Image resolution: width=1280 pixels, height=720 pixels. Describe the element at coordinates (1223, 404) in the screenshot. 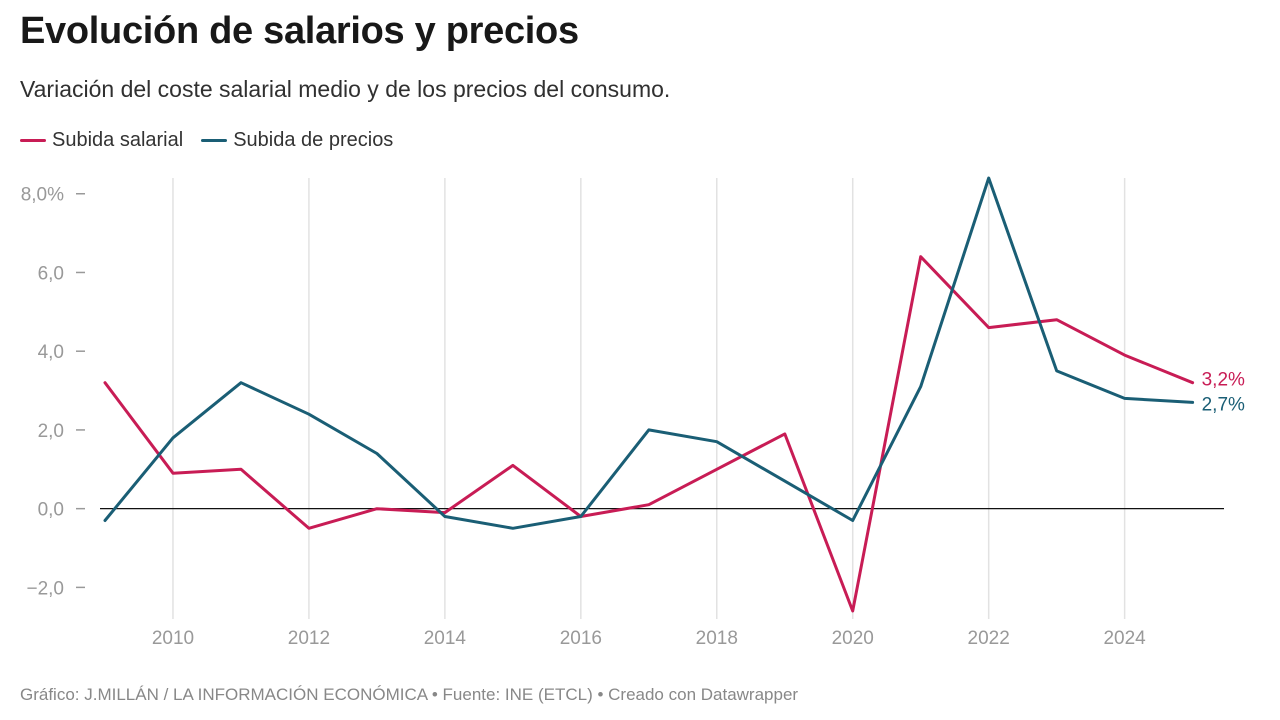

I see `end-label-precios: 2,7%` at that location.